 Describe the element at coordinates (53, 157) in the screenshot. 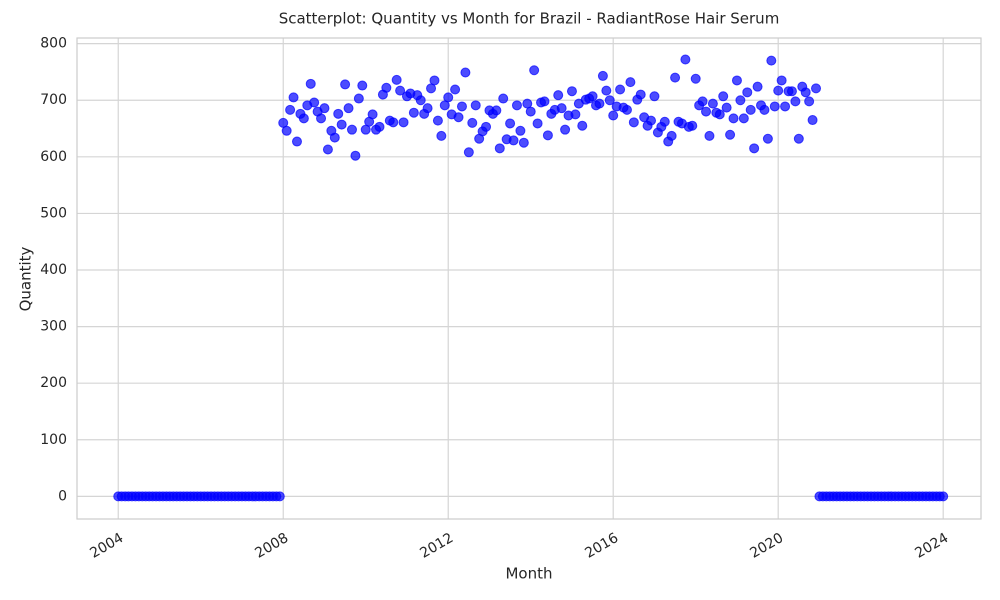

I see `y-tick-label: 600` at that location.